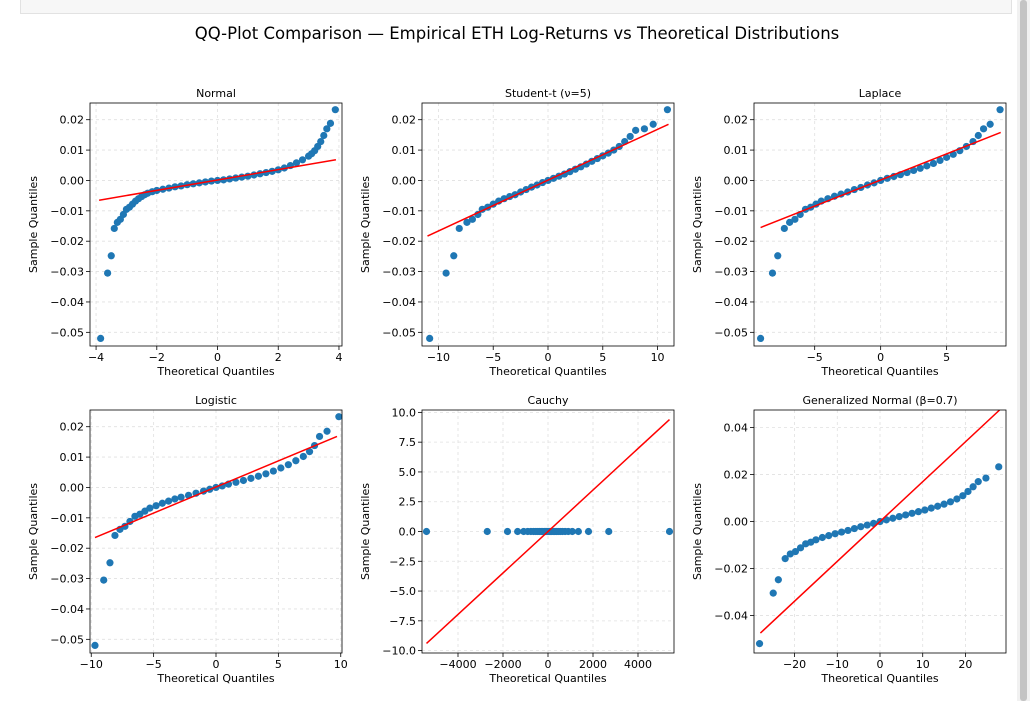 Image resolution: width=1030 pixels, height=701 pixels. What do you see at coordinates (278, 357) in the screenshot?
I see `x-tick-label: 2` at bounding box center [278, 357].